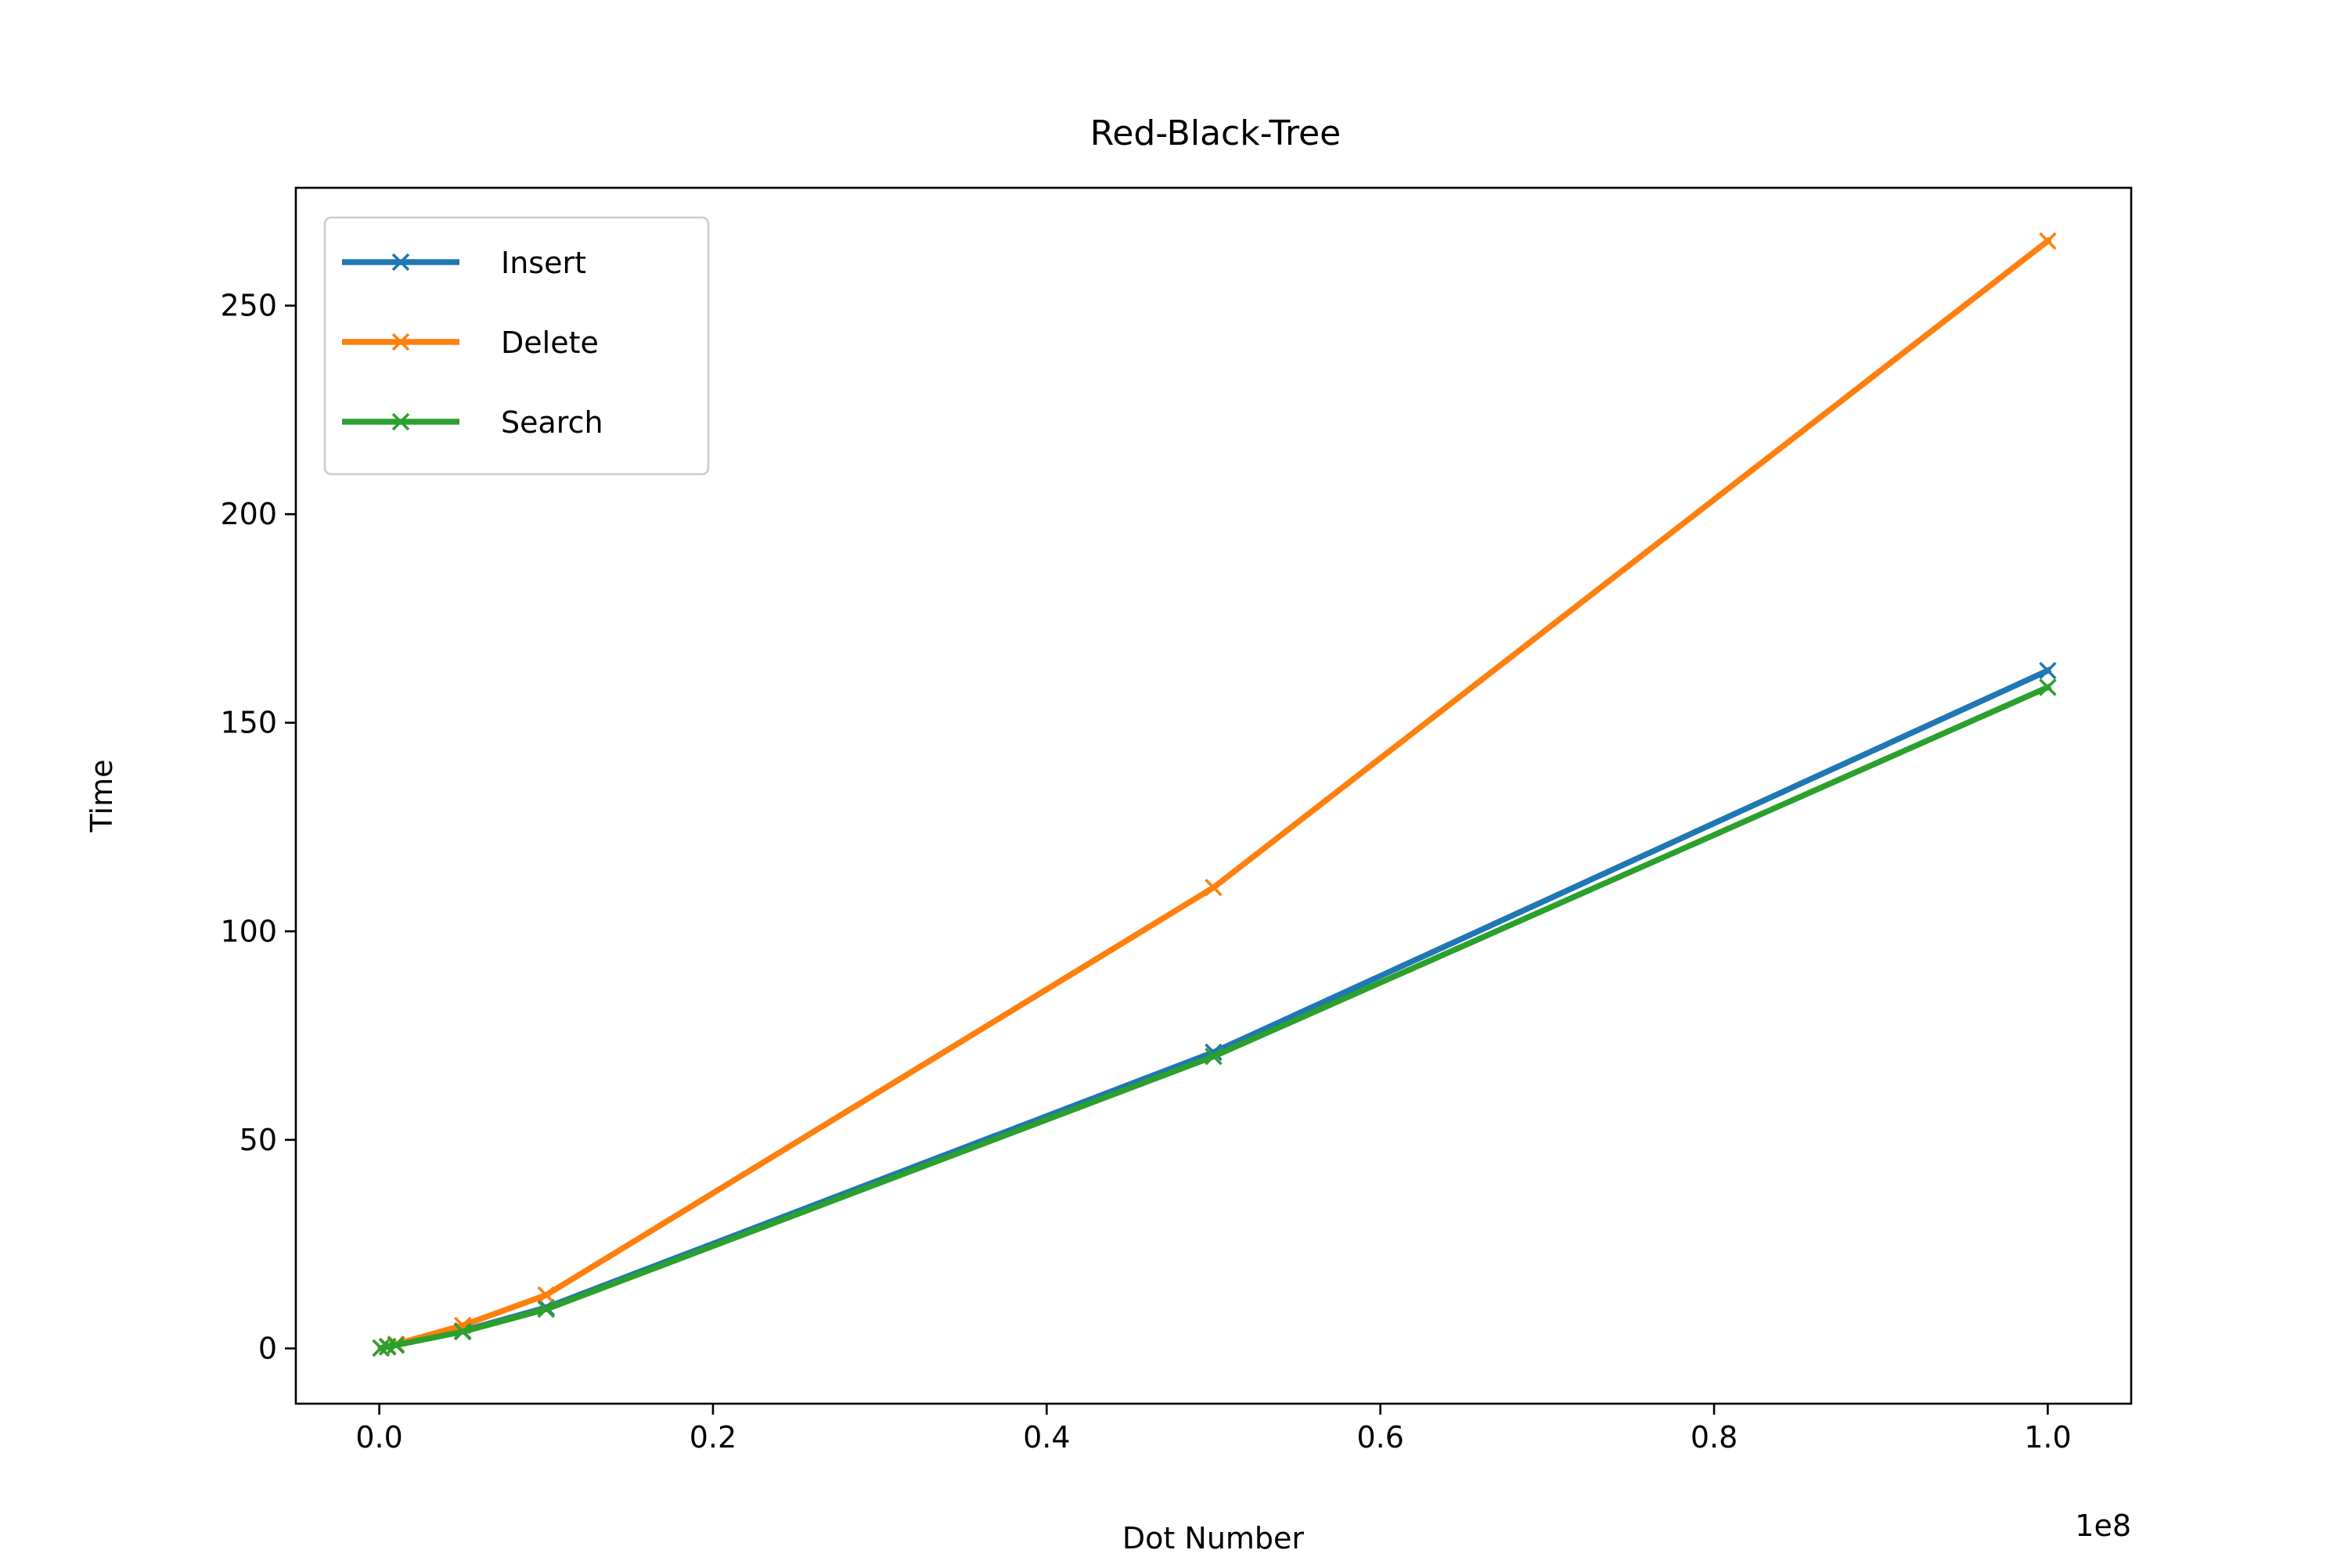 The height and width of the screenshot is (1568, 2348). I want to click on x-tick-label: 0.4, so click(1046, 1437).